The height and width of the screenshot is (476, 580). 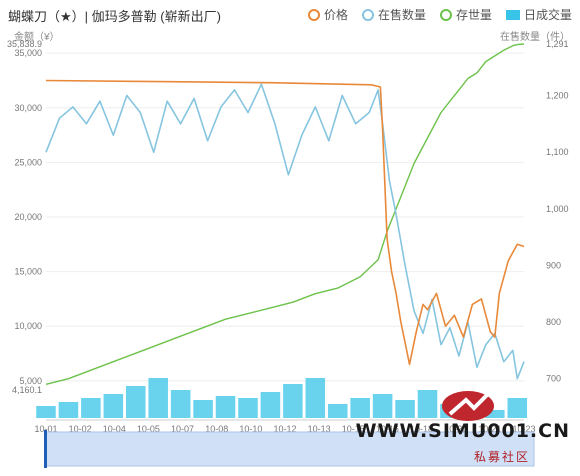 I want to click on legend-label-stock: 存世量, so click(x=473, y=15).